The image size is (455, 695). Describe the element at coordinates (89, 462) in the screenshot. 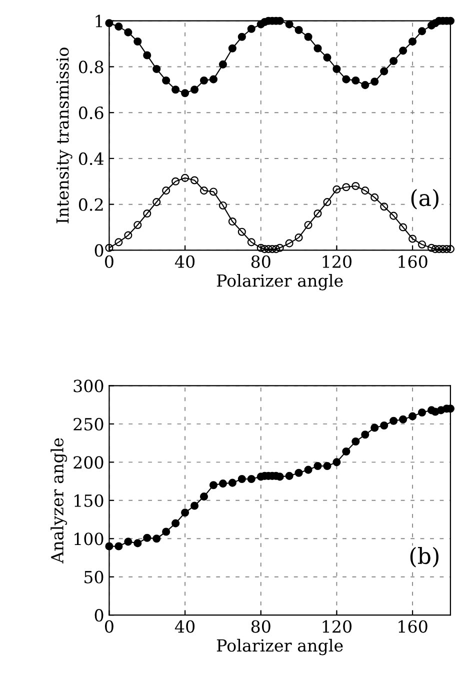

I see `y-tick-label: 200` at that location.